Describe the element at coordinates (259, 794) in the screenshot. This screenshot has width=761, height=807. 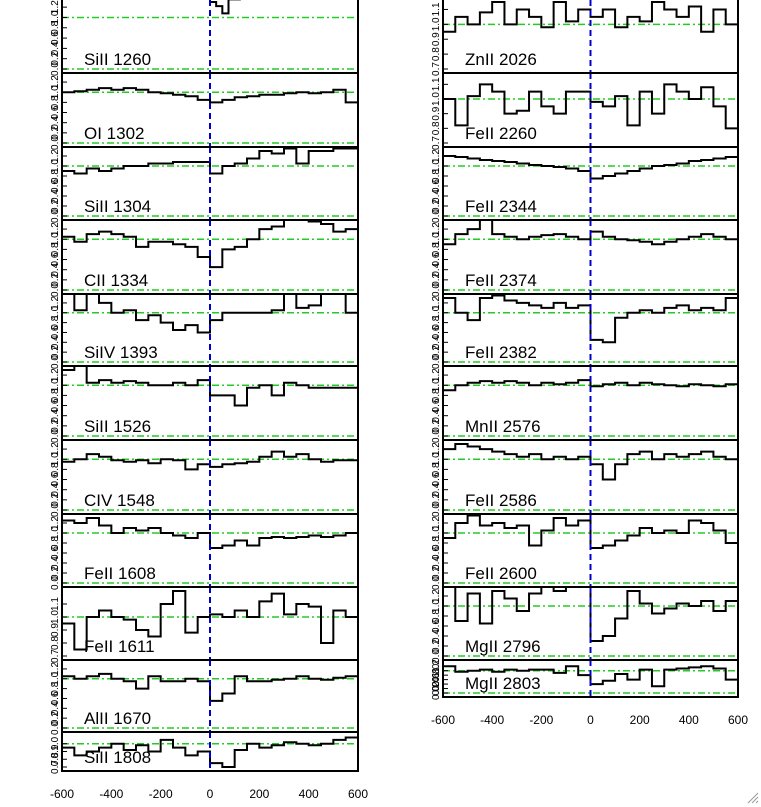
I see `x-tick-label: 200` at that location.